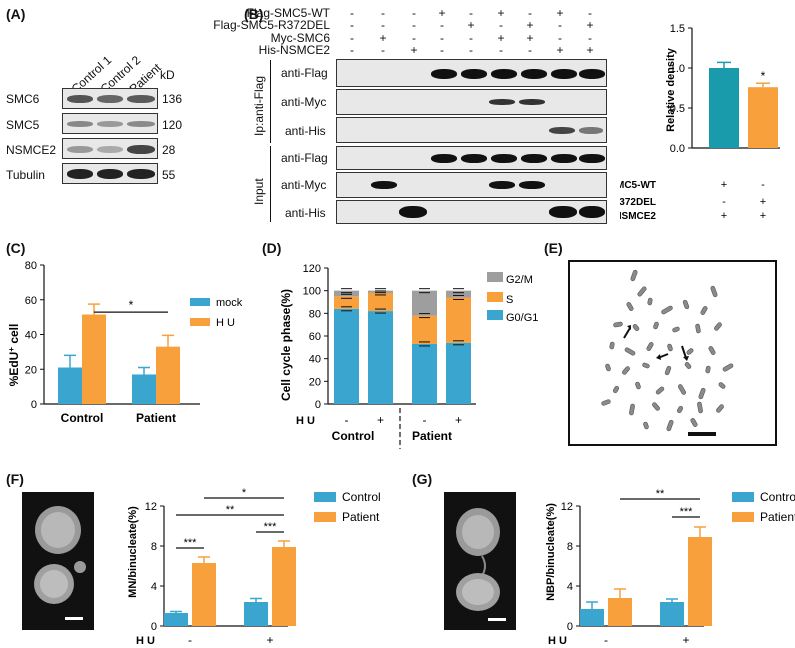 This screenshot has height=648, width=795. Describe the element at coordinates (471, 73) in the screenshot. I see `blot-ip-flag` at that location.